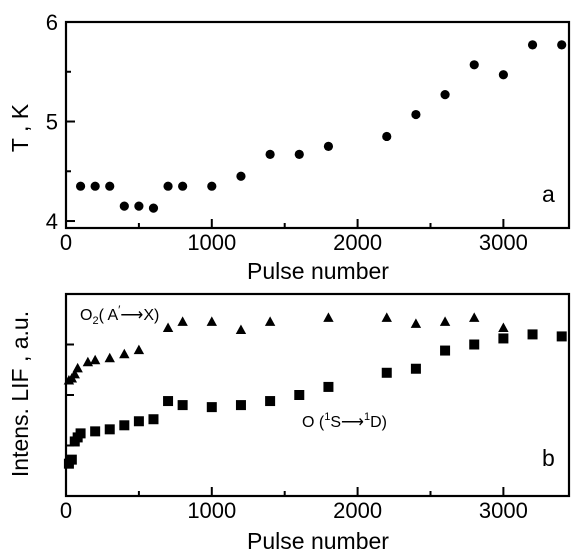 This screenshot has height=555, width=571. What do you see at coordinates (52, 221) in the screenshot?
I see `y-tick-label: 4` at bounding box center [52, 221].